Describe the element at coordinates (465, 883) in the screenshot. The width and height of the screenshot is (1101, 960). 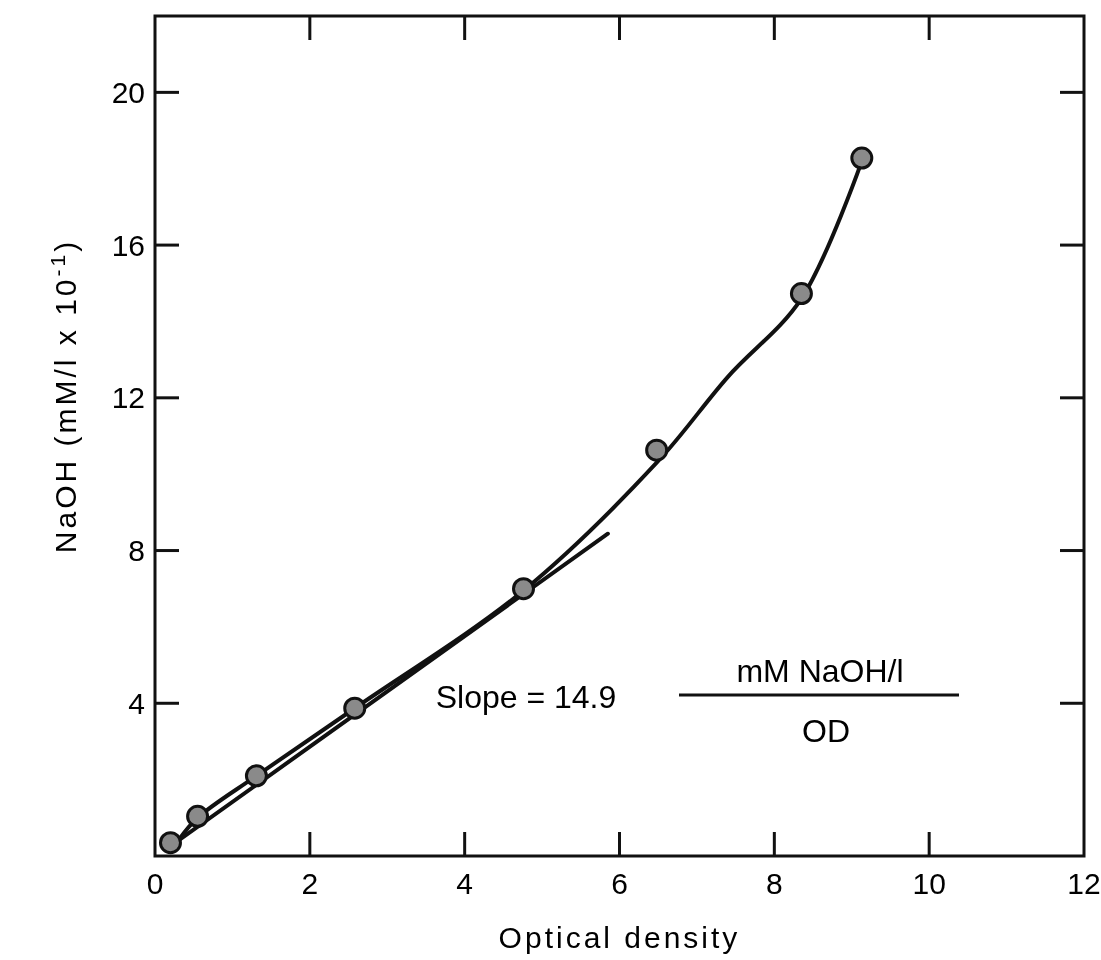
I see `x-tick-label: 4` at that location.